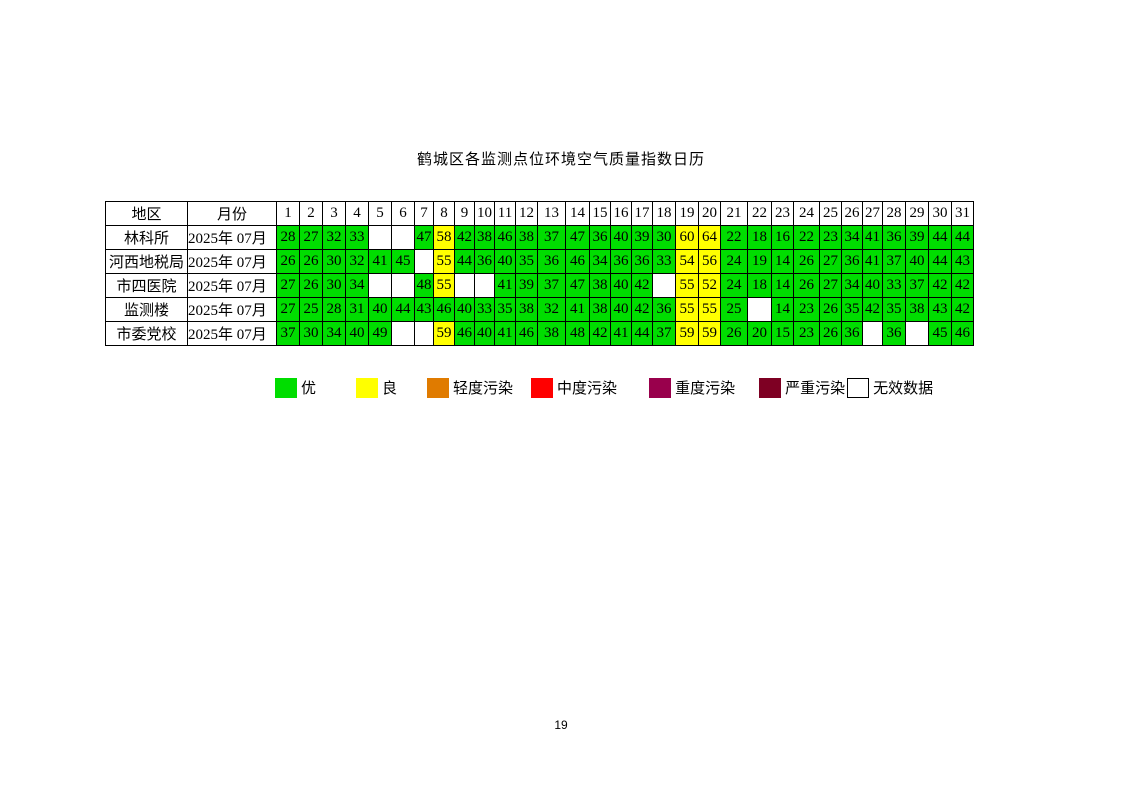  I want to click on header-day: 15, so click(600, 213).